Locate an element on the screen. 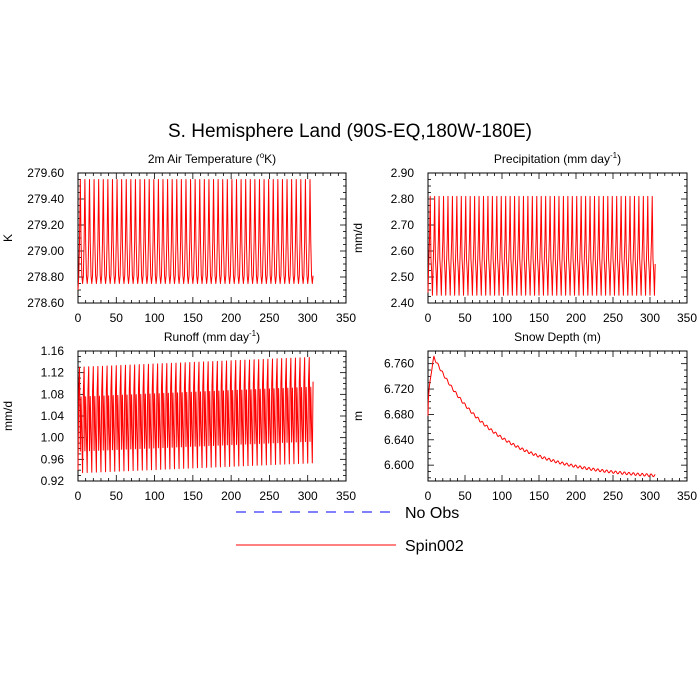  plot-frame is located at coordinates (557, 416).